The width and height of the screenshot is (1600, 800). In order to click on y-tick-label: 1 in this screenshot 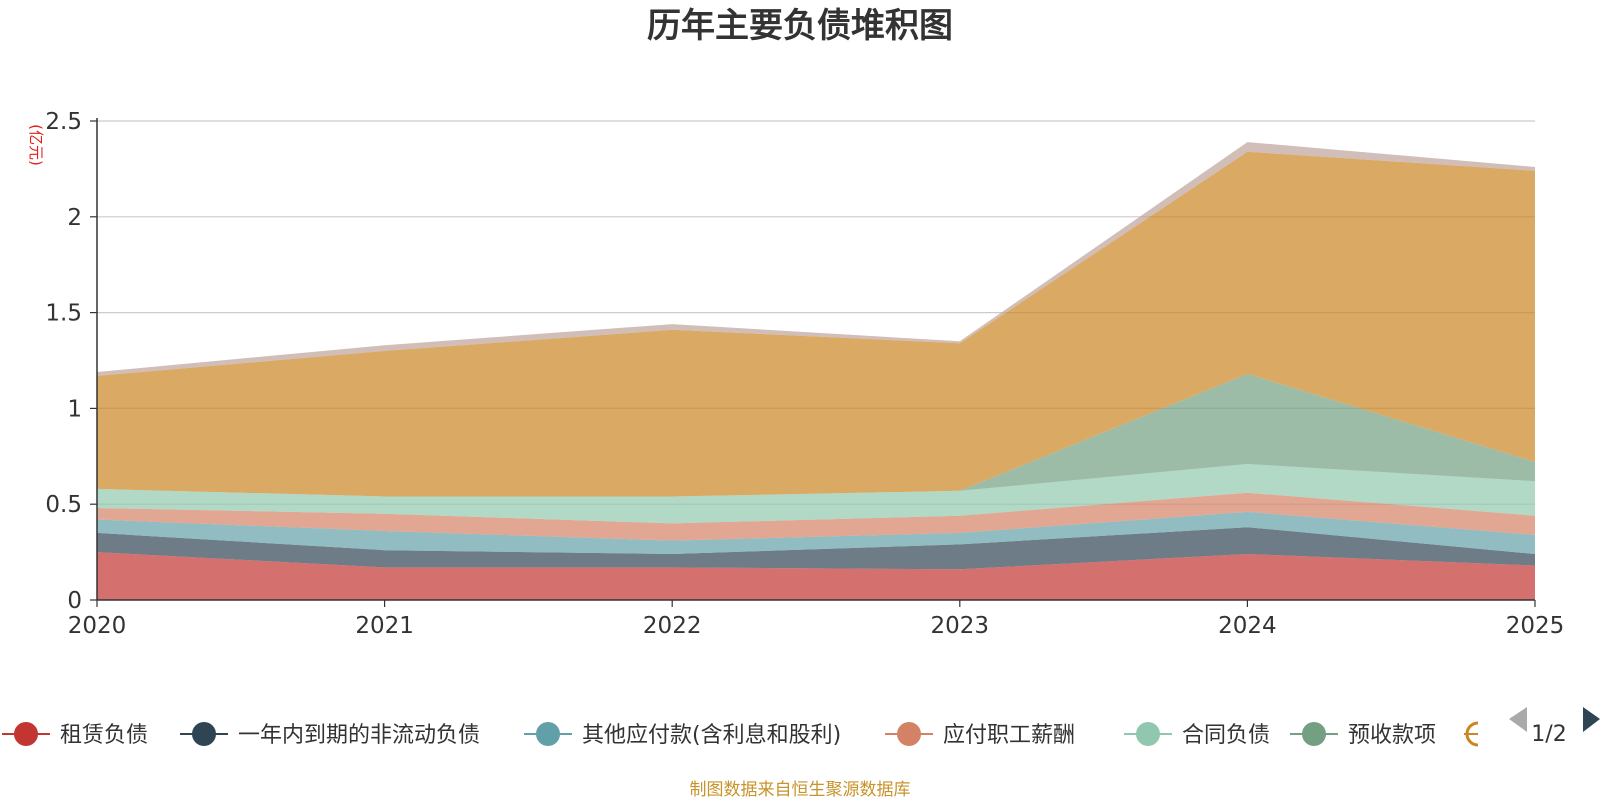, I will do `click(74, 409)`.